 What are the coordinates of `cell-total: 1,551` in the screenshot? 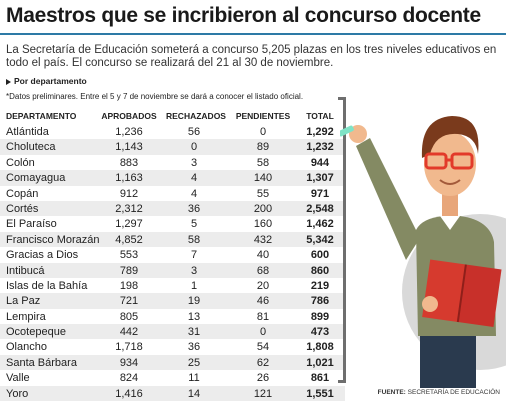 It's located at (320, 393).